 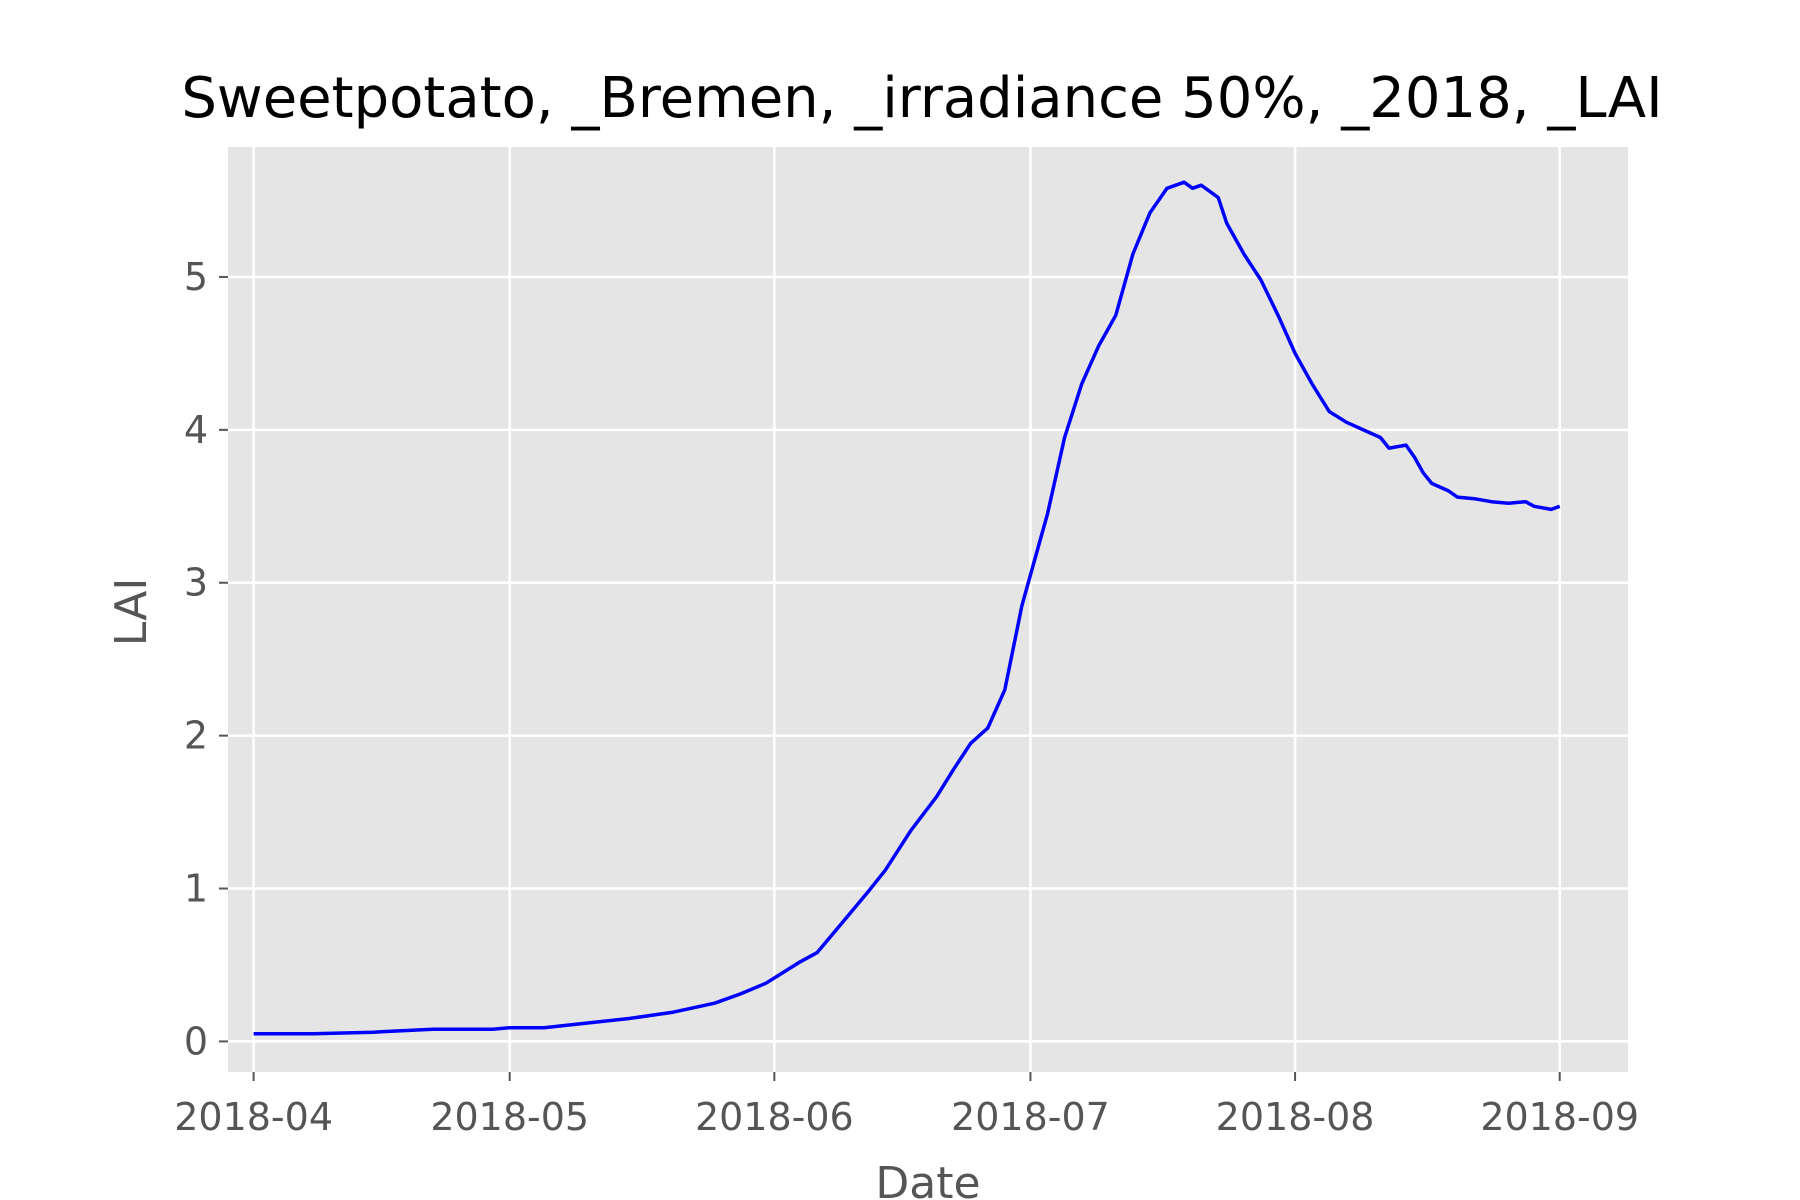 What do you see at coordinates (509, 1117) in the screenshot?
I see `x-tick-label: 2018-05` at bounding box center [509, 1117].